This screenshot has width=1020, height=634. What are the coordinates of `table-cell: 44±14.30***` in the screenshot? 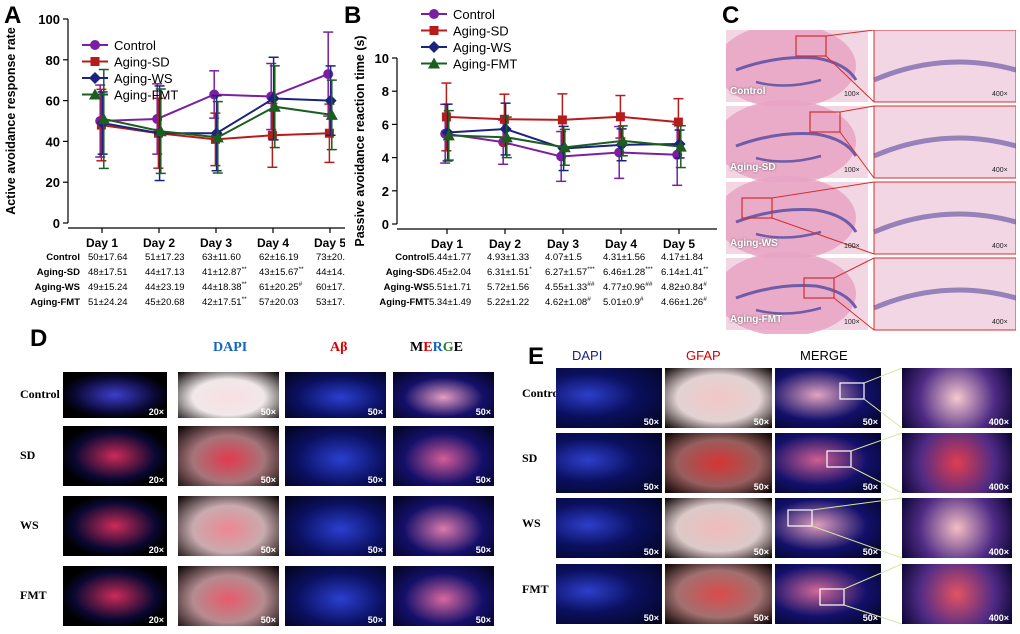 It's located at (330, 272).